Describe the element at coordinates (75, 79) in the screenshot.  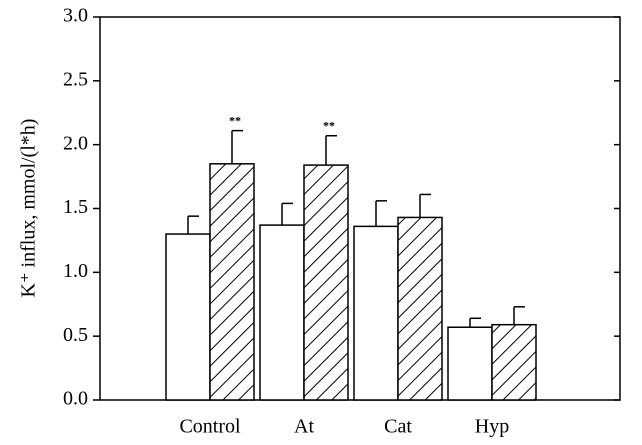
I see `y-tick-label: 2.5` at that location.